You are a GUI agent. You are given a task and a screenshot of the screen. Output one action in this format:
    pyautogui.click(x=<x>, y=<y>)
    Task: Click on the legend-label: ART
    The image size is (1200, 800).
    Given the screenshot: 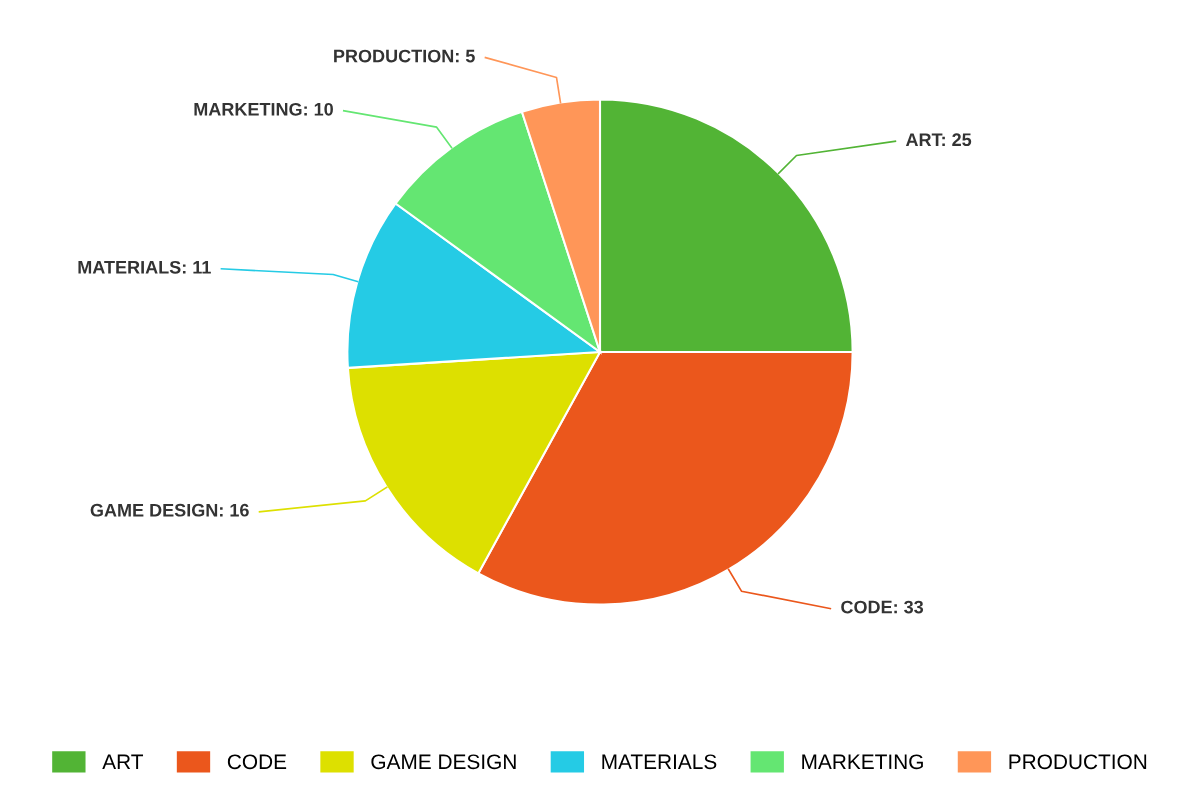 What is the action you would take?
    pyautogui.click(x=123, y=761)
    